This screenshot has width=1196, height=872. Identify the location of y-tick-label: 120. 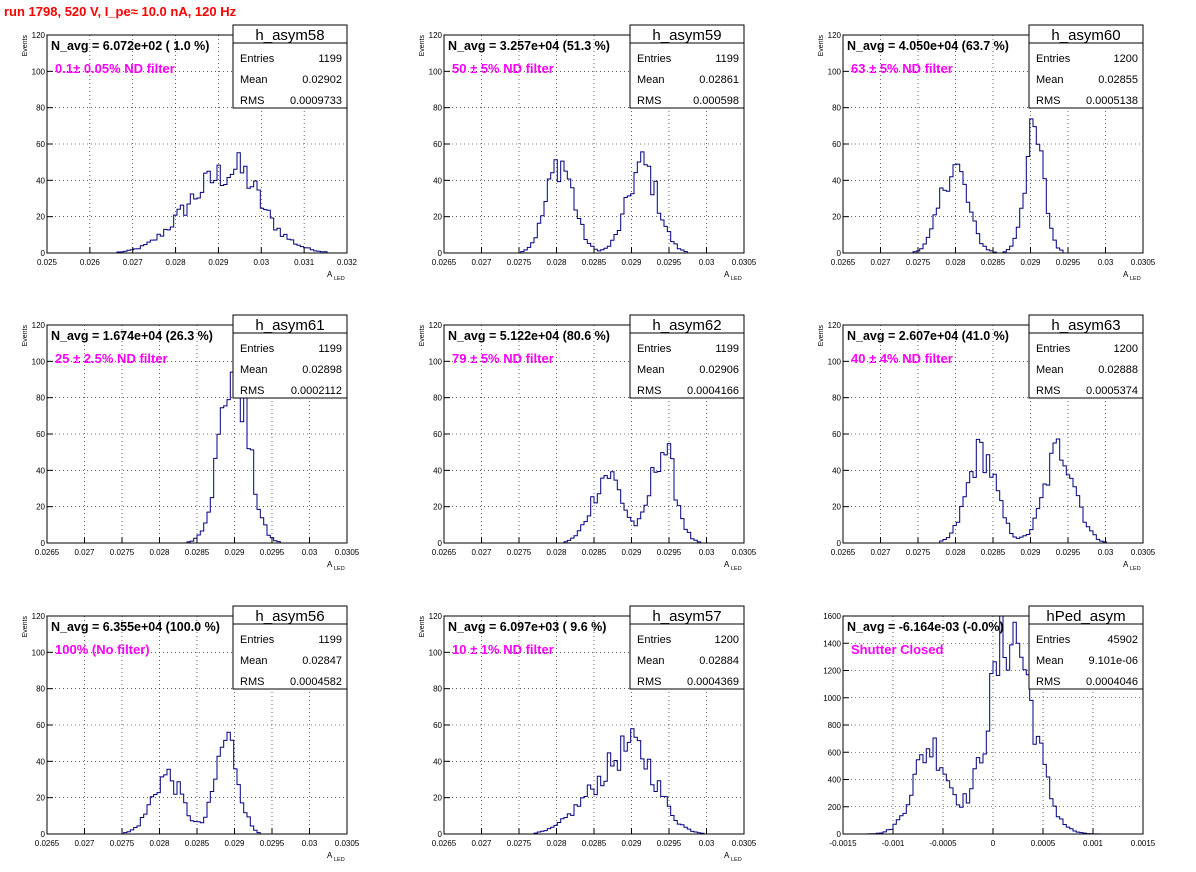
(39, 616).